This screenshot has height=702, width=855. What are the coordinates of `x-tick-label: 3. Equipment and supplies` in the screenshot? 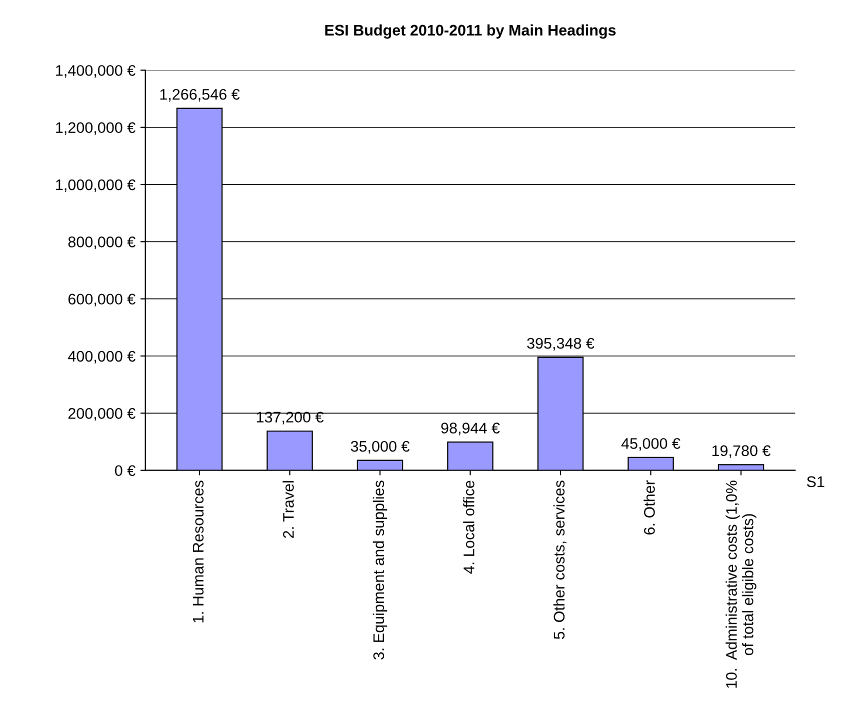 It's located at (380, 570).